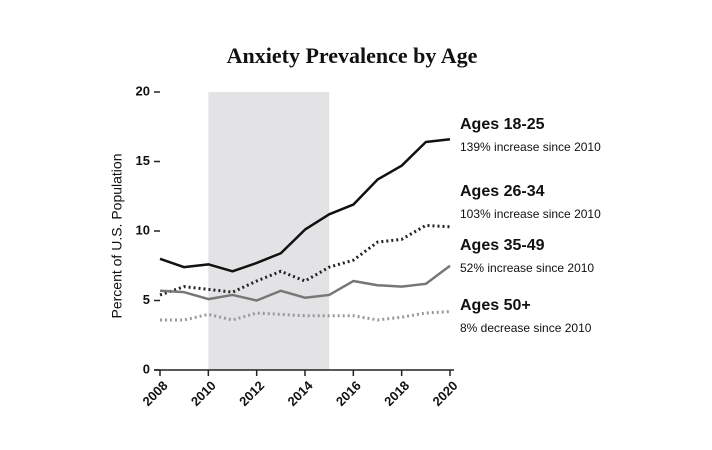  I want to click on x-tick-label: 2014, so click(300, 393).